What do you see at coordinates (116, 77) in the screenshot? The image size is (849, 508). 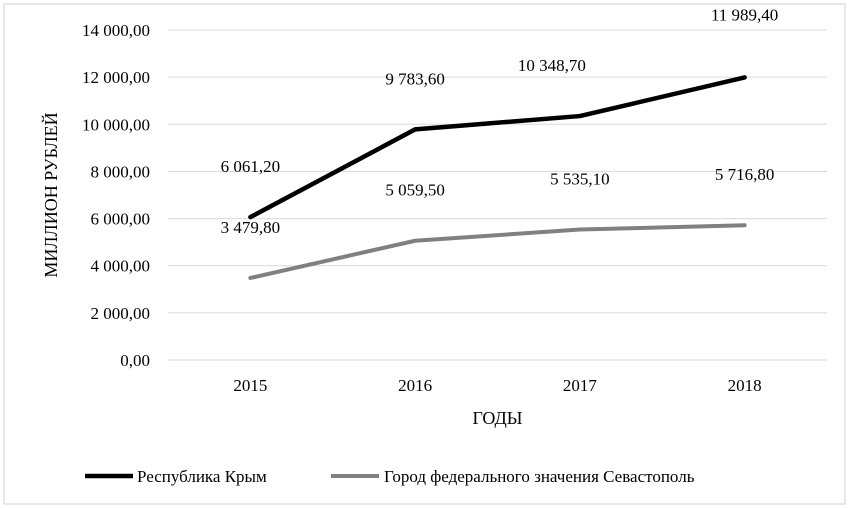 I see `y-tick-label: 12 000,00` at bounding box center [116, 77].